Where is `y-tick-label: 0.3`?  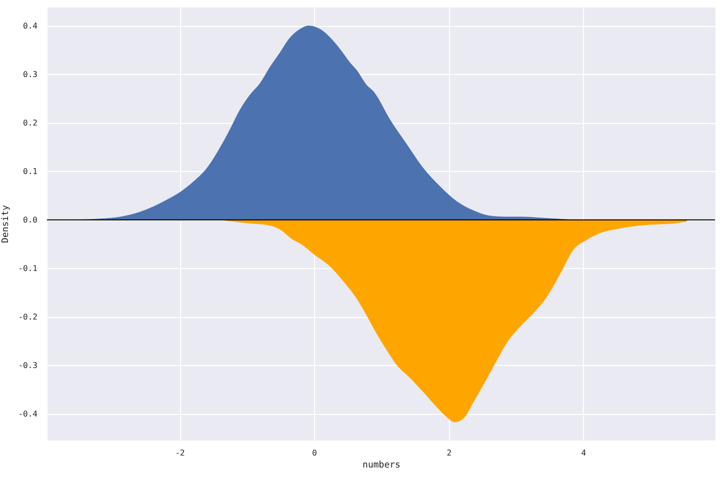
y-tick-label: 0.3 is located at coordinates (30, 74).